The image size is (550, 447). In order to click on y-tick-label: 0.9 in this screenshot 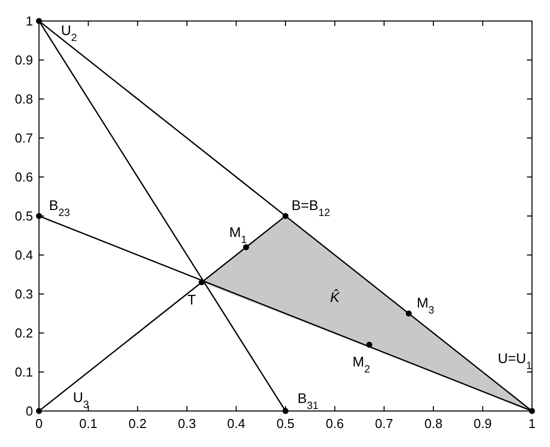, I will do `click(23, 60)`.